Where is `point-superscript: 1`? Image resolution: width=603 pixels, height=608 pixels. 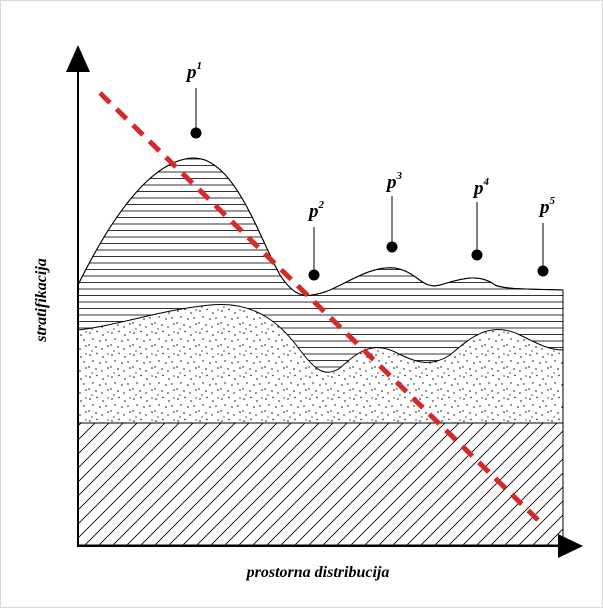 point-superscript: 1 is located at coordinates (200, 66).